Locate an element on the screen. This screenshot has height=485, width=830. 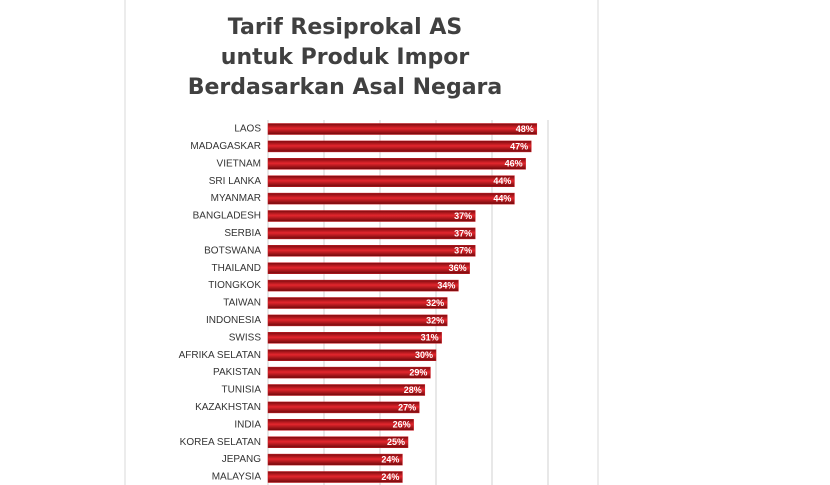
y-tick-label: SWISS is located at coordinates (245, 337).